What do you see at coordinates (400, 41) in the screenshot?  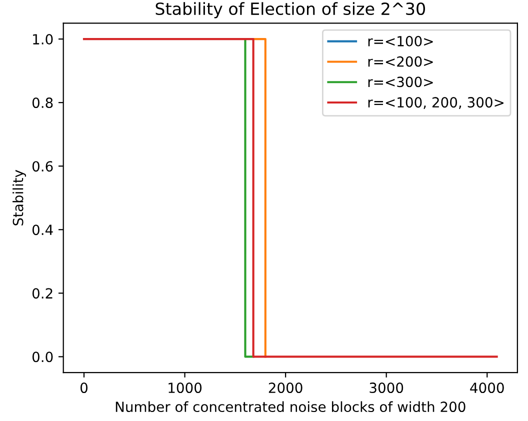 I see `legend-label: r=<100>` at bounding box center [400, 41].